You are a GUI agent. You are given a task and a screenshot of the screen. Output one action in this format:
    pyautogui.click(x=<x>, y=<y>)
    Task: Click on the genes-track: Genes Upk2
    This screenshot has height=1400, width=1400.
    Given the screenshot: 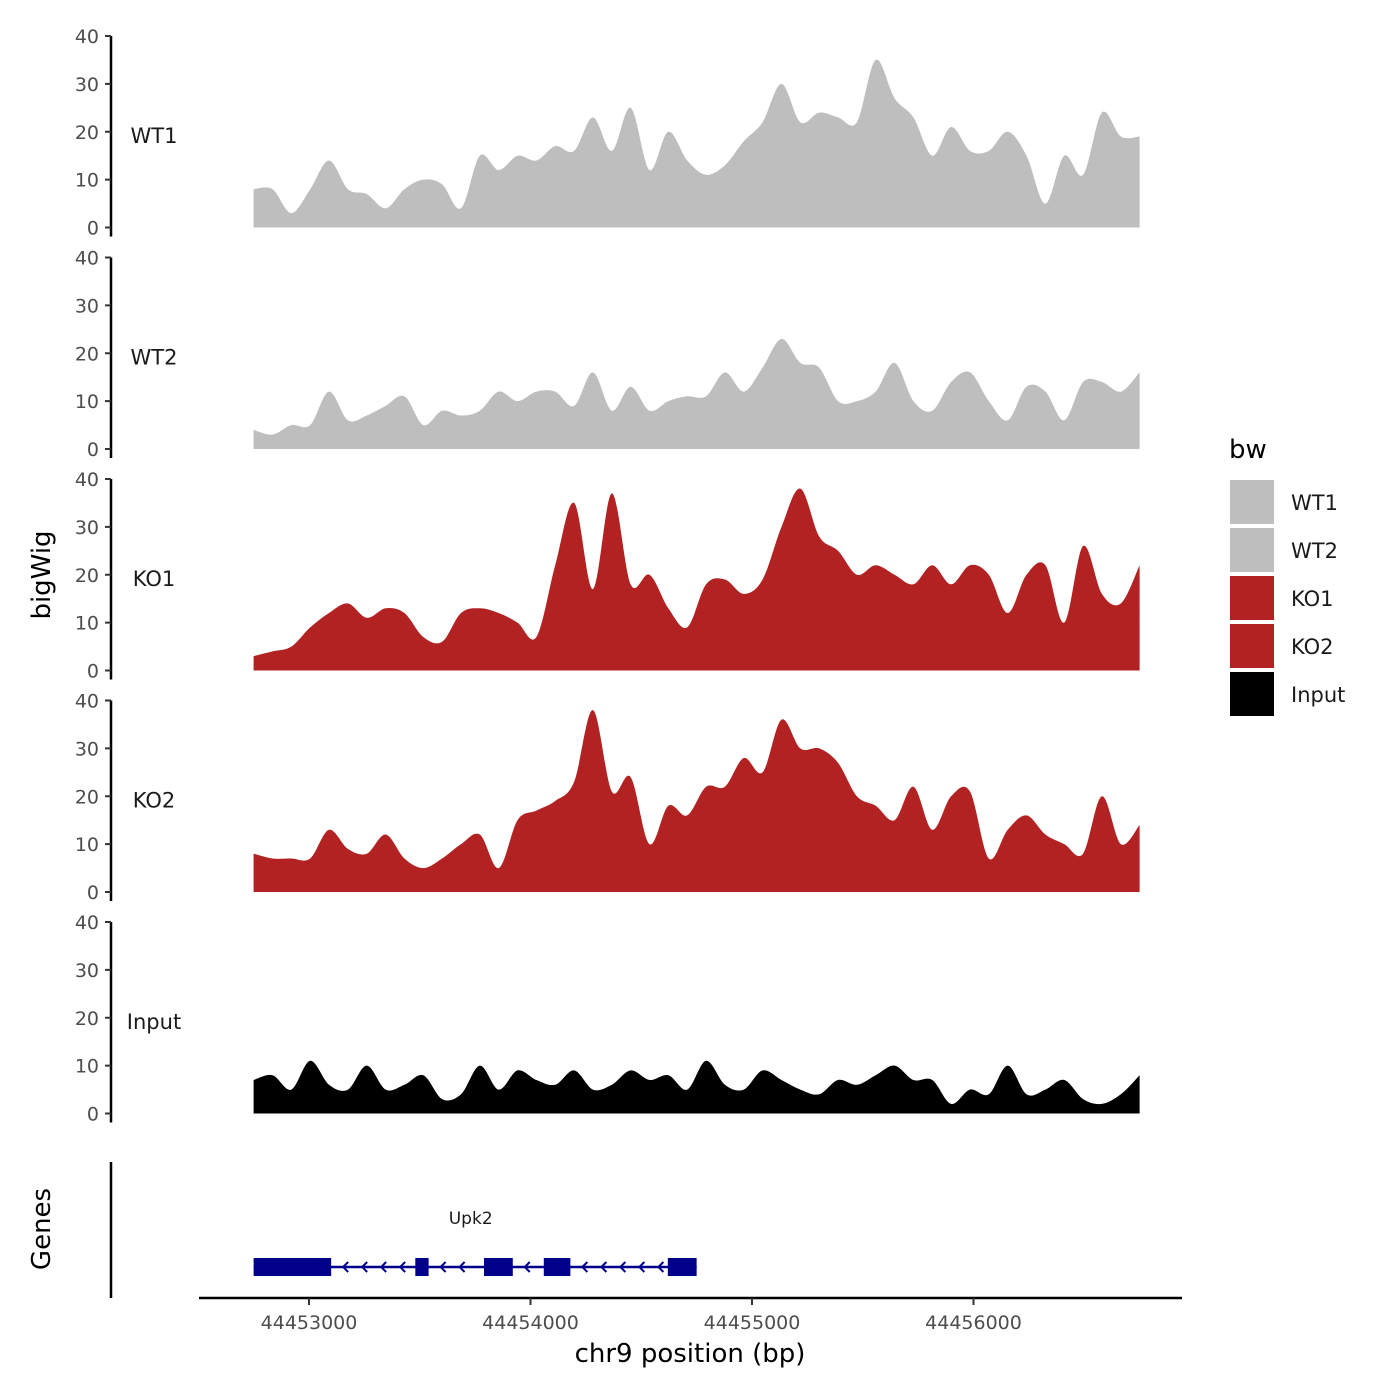 What is the action you would take?
    pyautogui.click(x=362, y=1230)
    